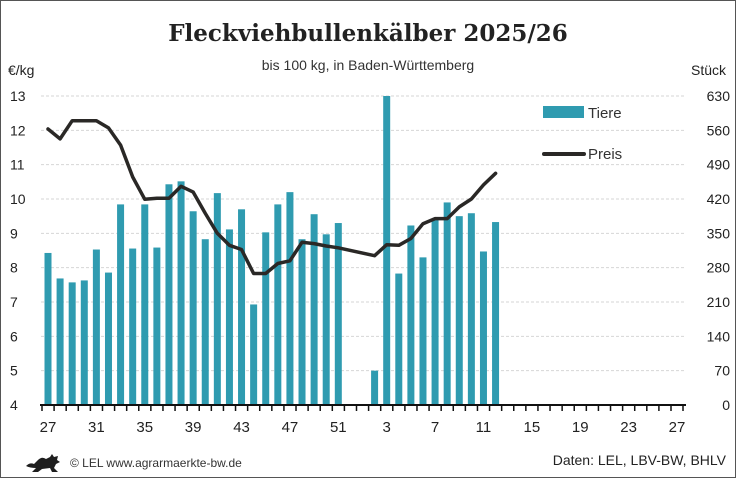 The image size is (736, 478). What do you see at coordinates (43, 463) in the screenshot?
I see `lion-logo-icon` at bounding box center [43, 463].